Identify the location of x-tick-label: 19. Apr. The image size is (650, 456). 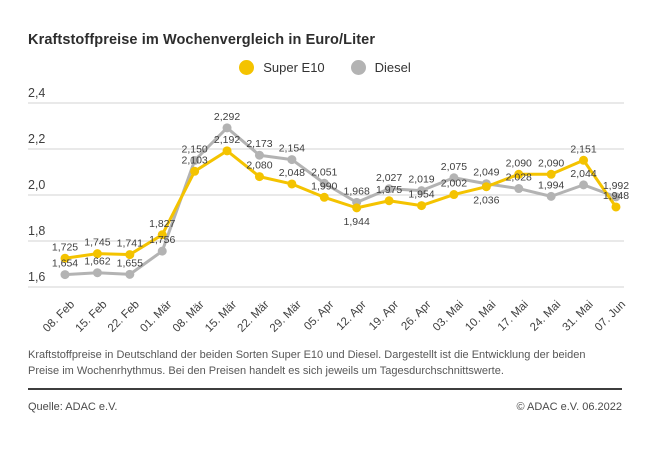
(384, 316).